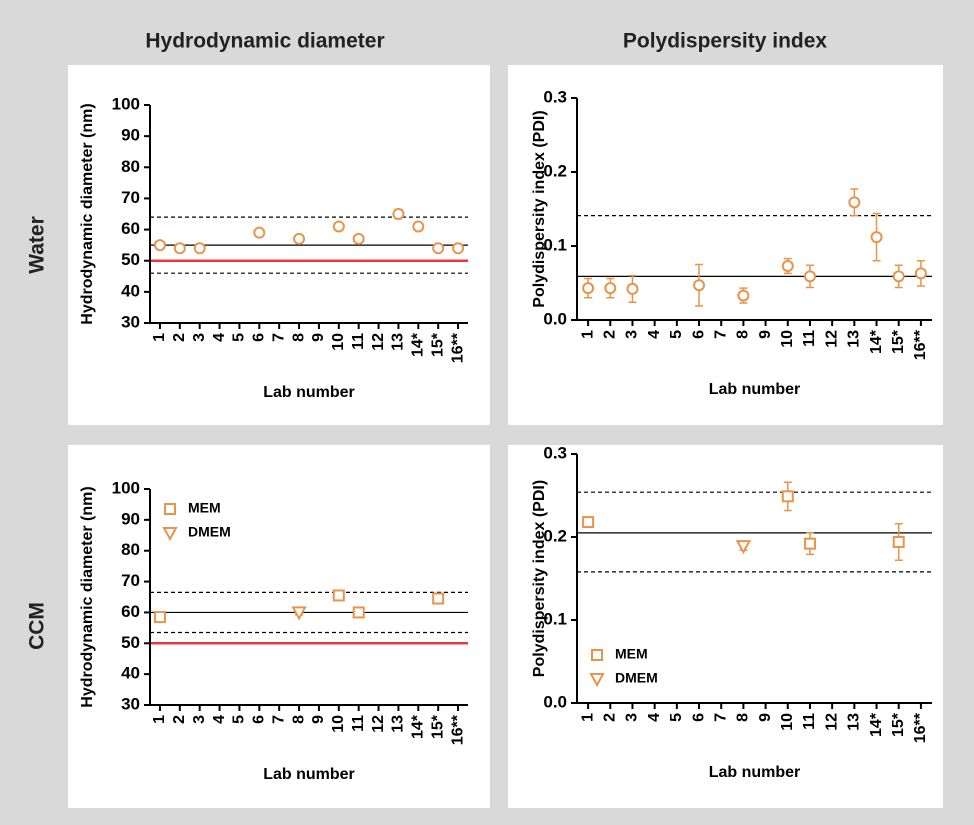 The height and width of the screenshot is (825, 974). What do you see at coordinates (130, 321) in the screenshot?
I see `y-tick-label: 30` at bounding box center [130, 321].